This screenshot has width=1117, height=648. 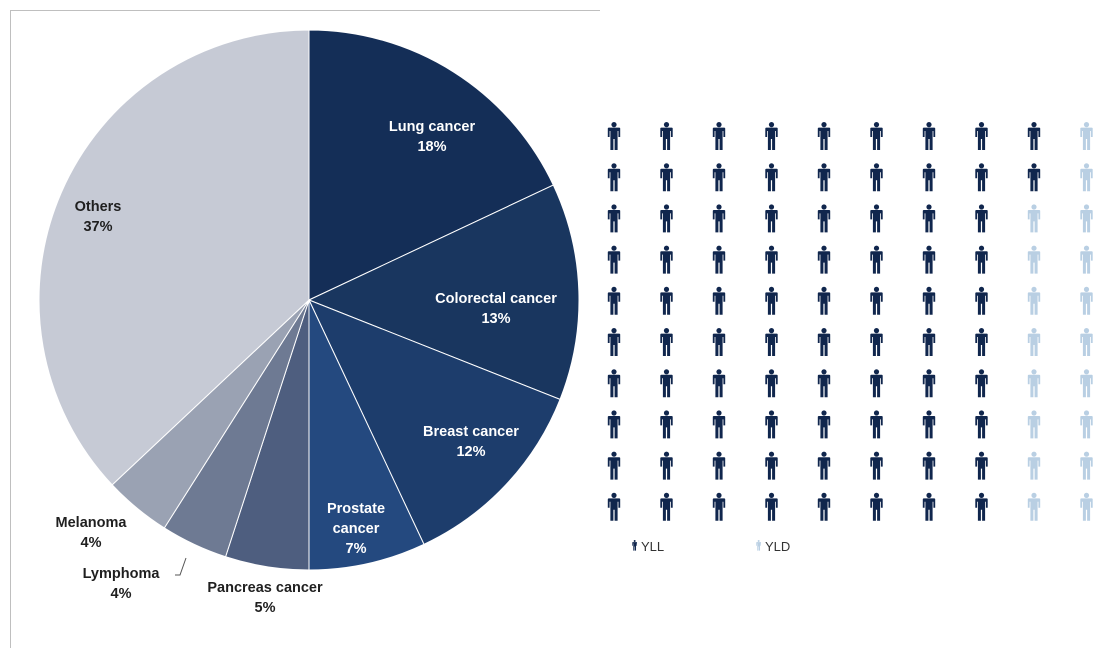 I want to click on slice-label-lymphoma-name: Lymphoma, so click(x=122, y=574).